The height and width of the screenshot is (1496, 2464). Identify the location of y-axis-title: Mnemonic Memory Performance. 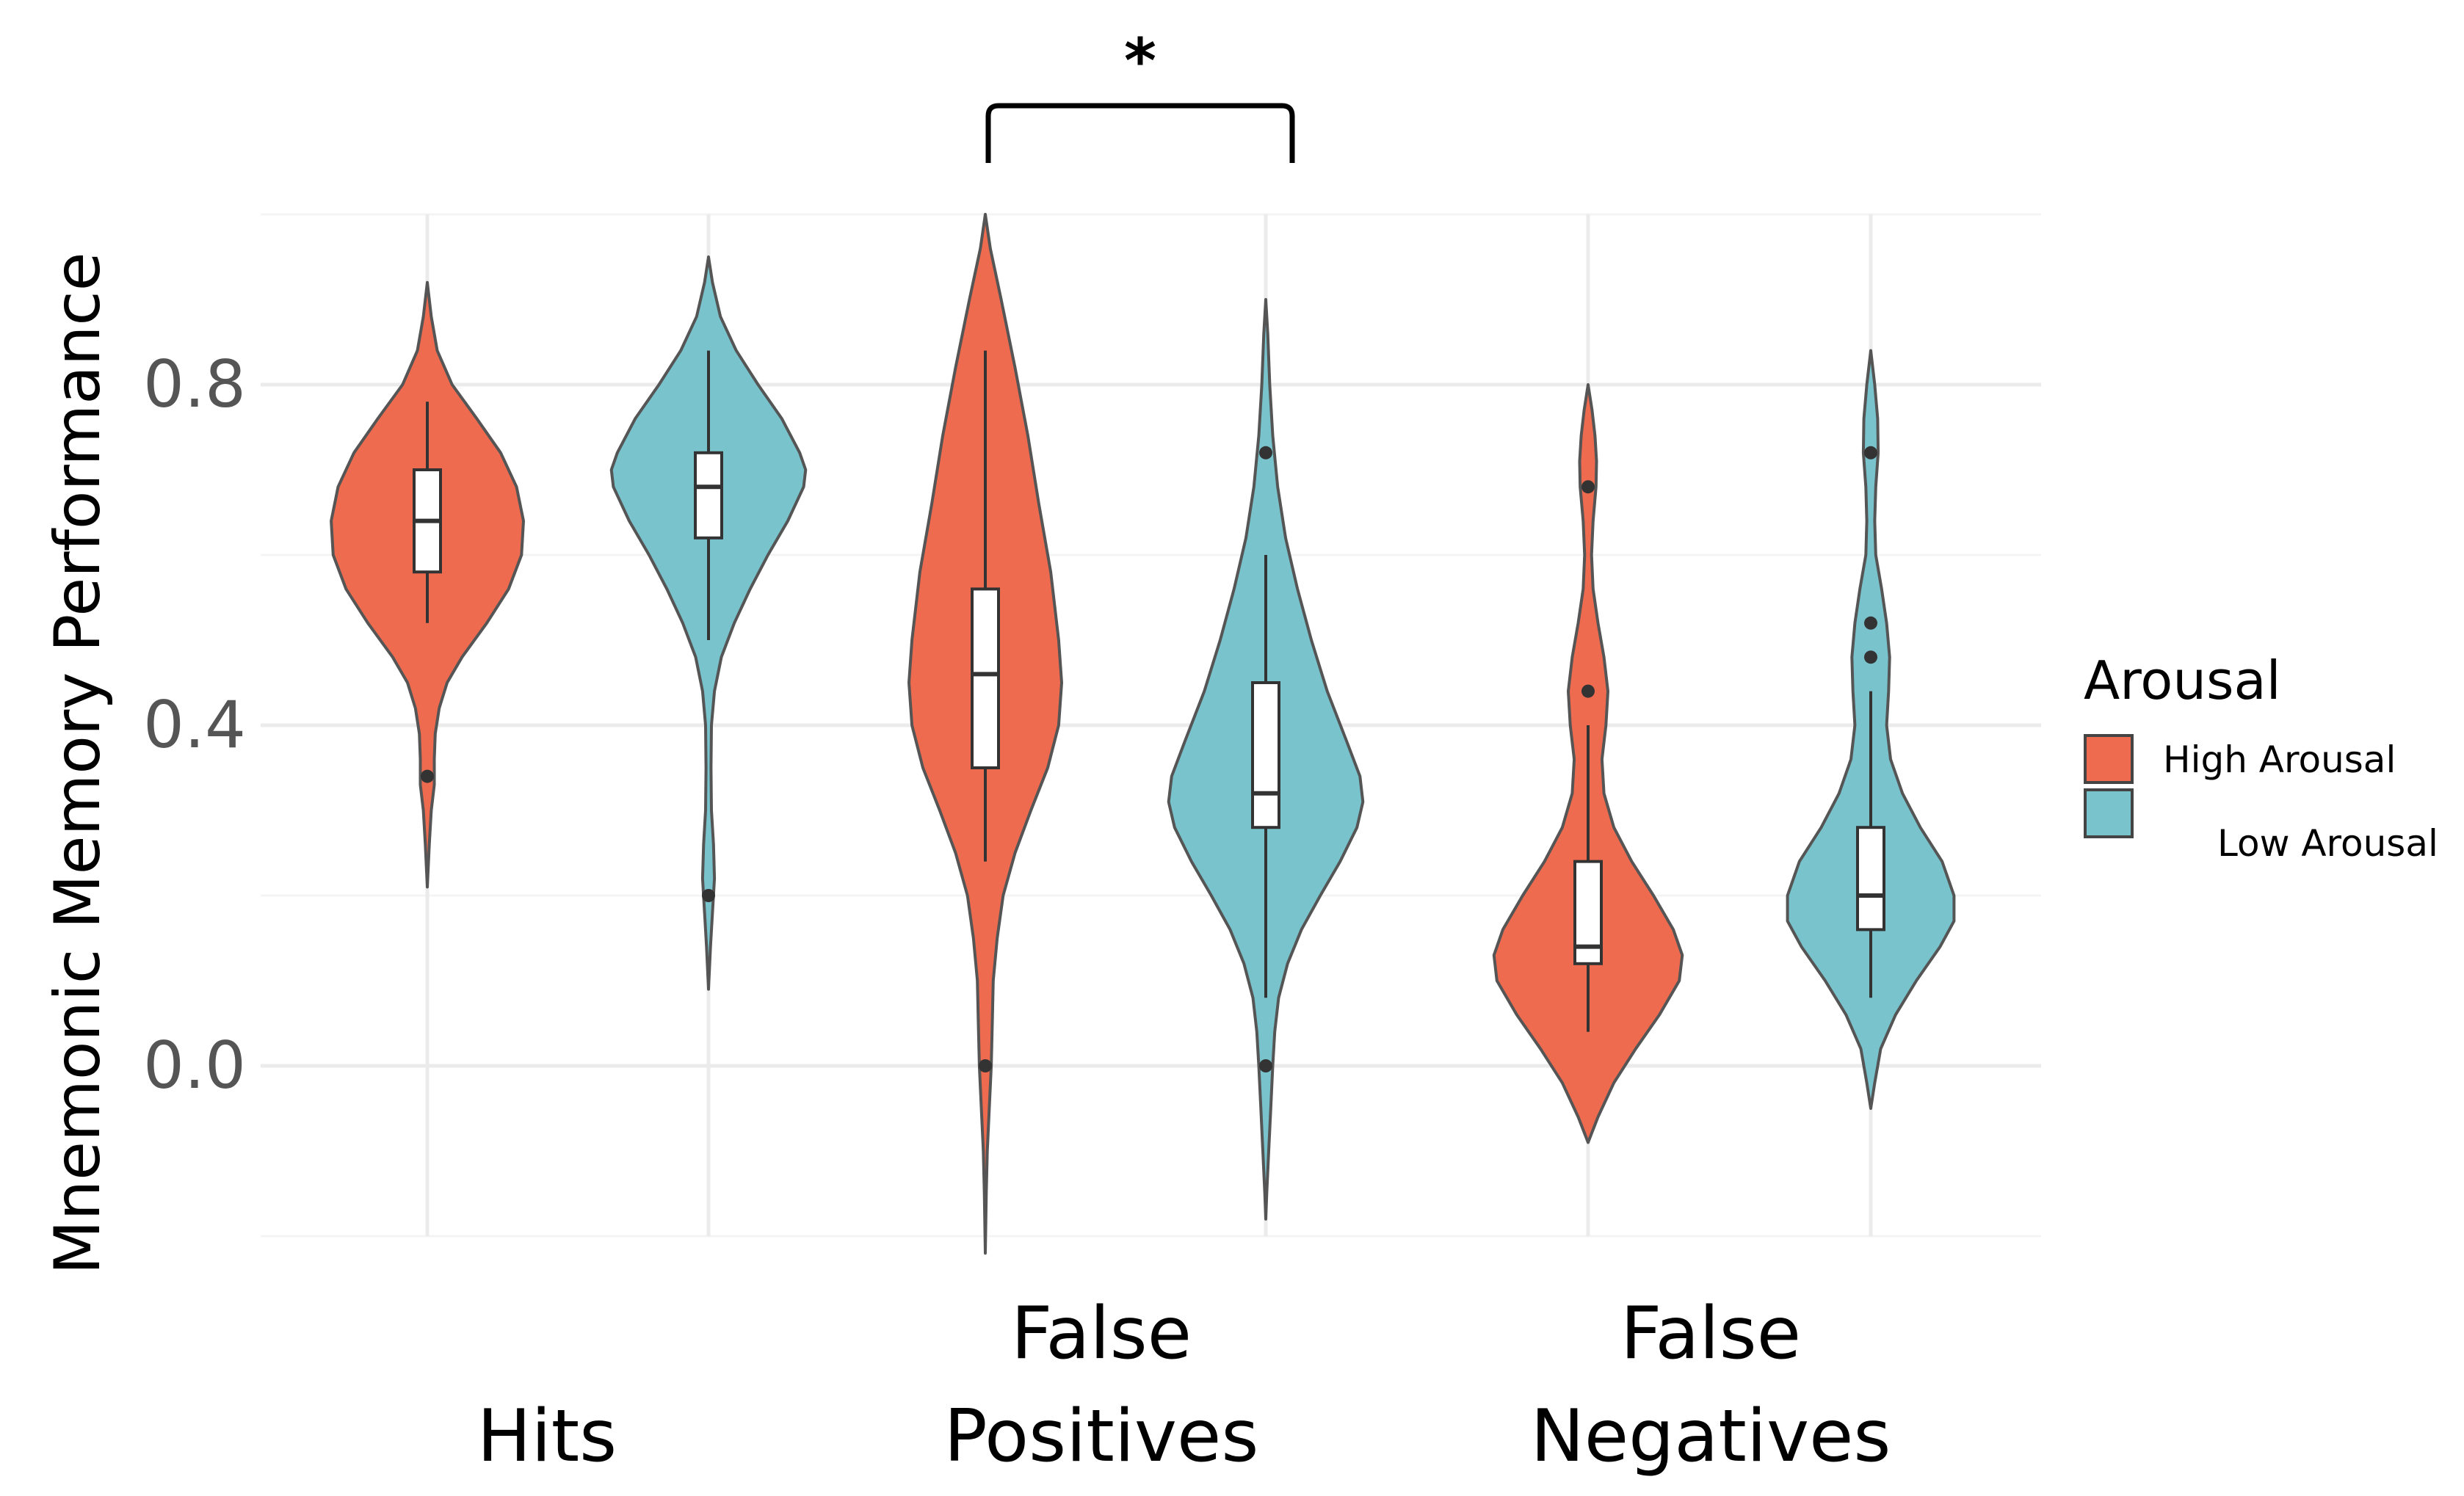
(78, 763).